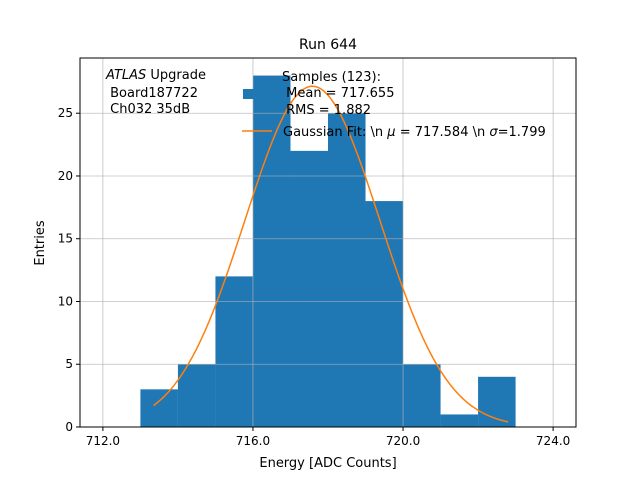 The height and width of the screenshot is (480, 640). I want to click on y-tick-label: 5, so click(69, 364).